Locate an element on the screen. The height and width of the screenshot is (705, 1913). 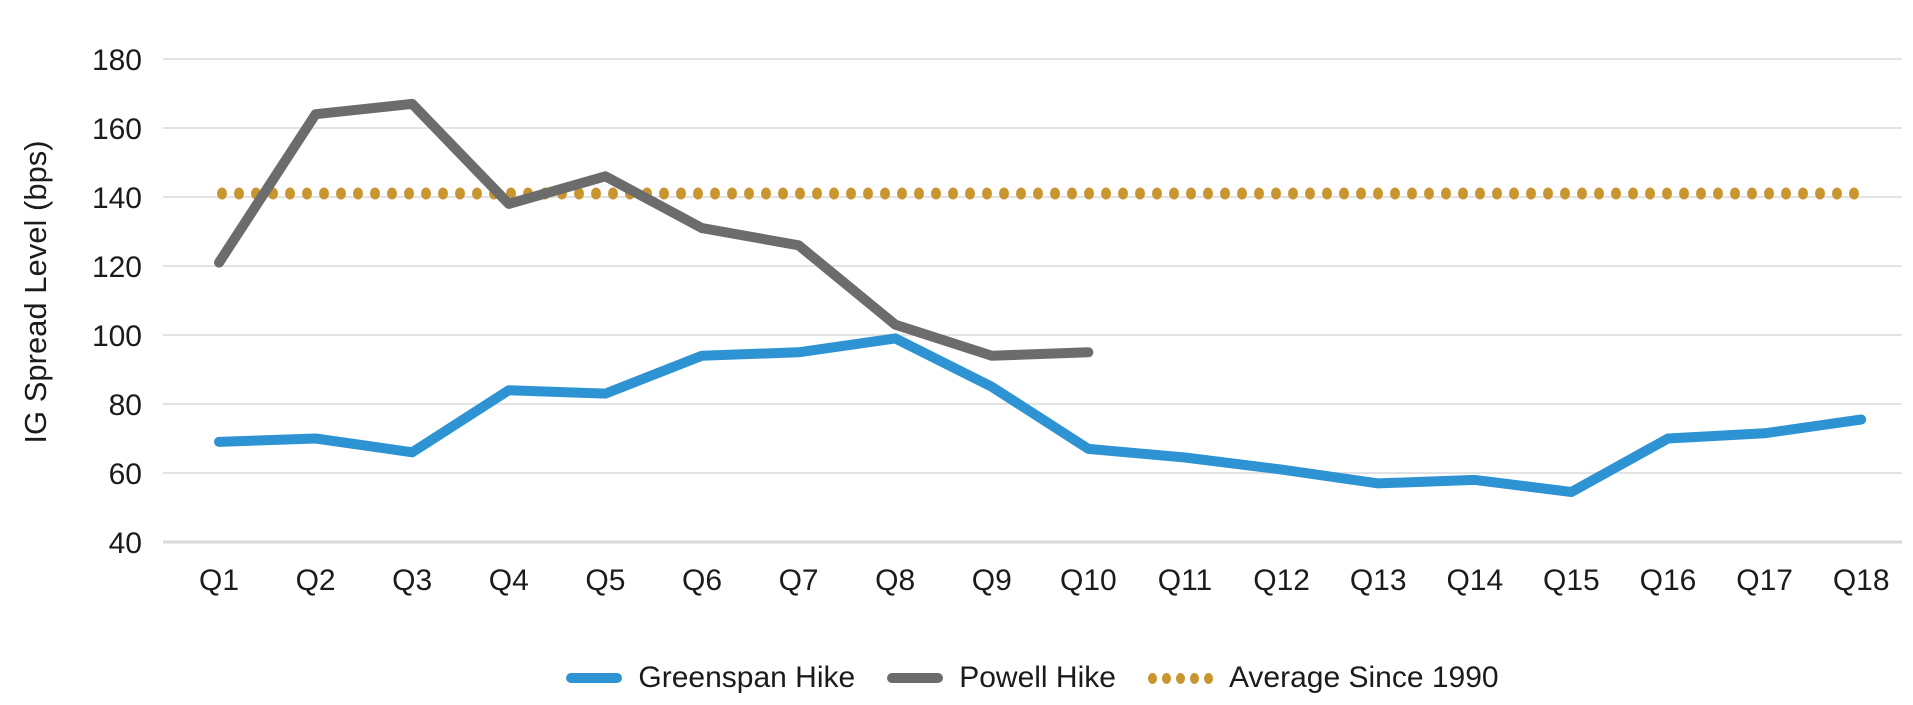
greenspan-line-swatch-icon is located at coordinates (594, 678).